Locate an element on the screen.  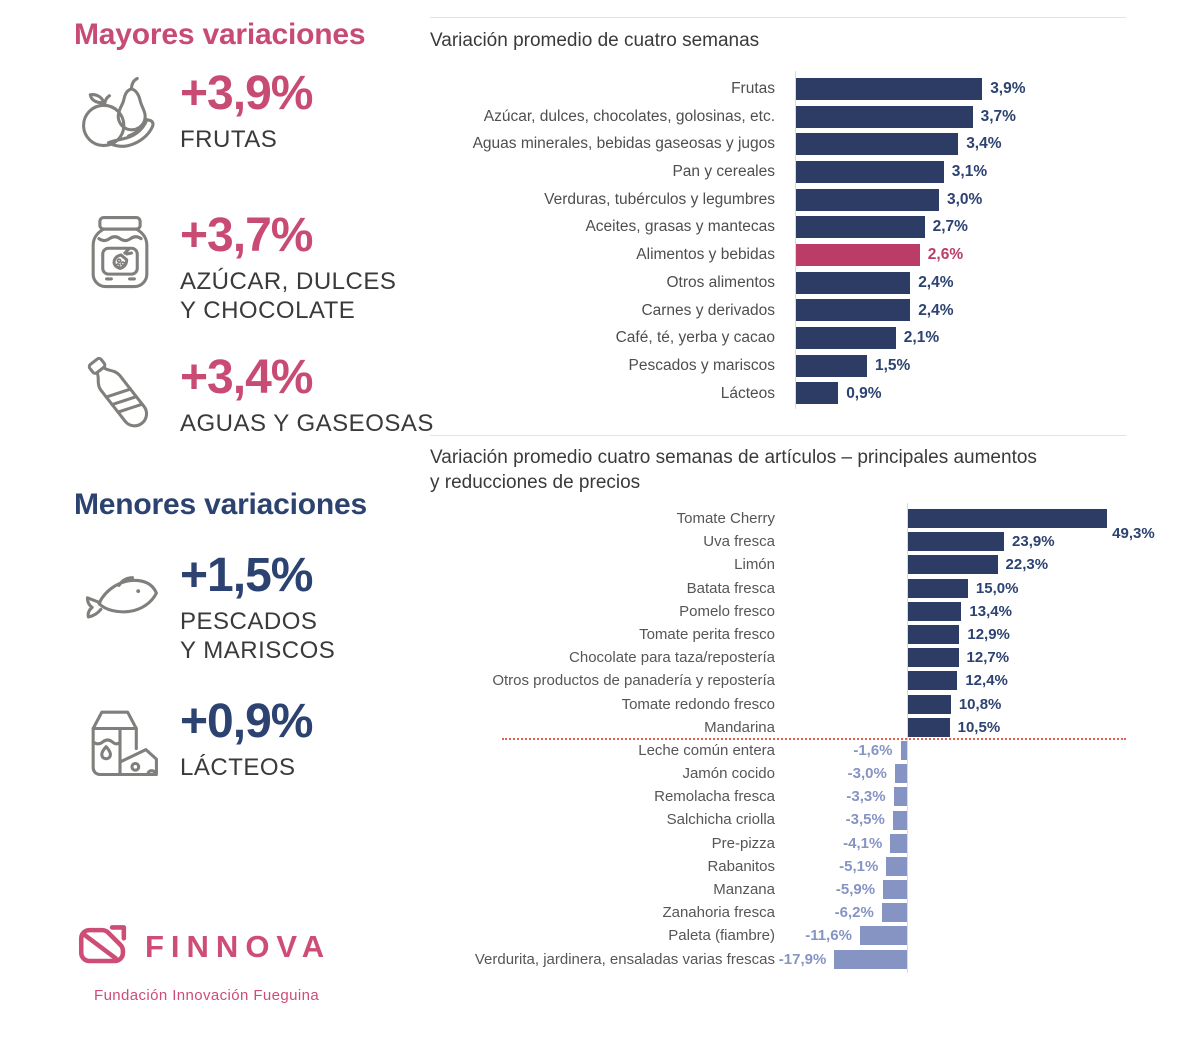
chart-row: Frutas 3,9% is located at coordinates (778, 89).